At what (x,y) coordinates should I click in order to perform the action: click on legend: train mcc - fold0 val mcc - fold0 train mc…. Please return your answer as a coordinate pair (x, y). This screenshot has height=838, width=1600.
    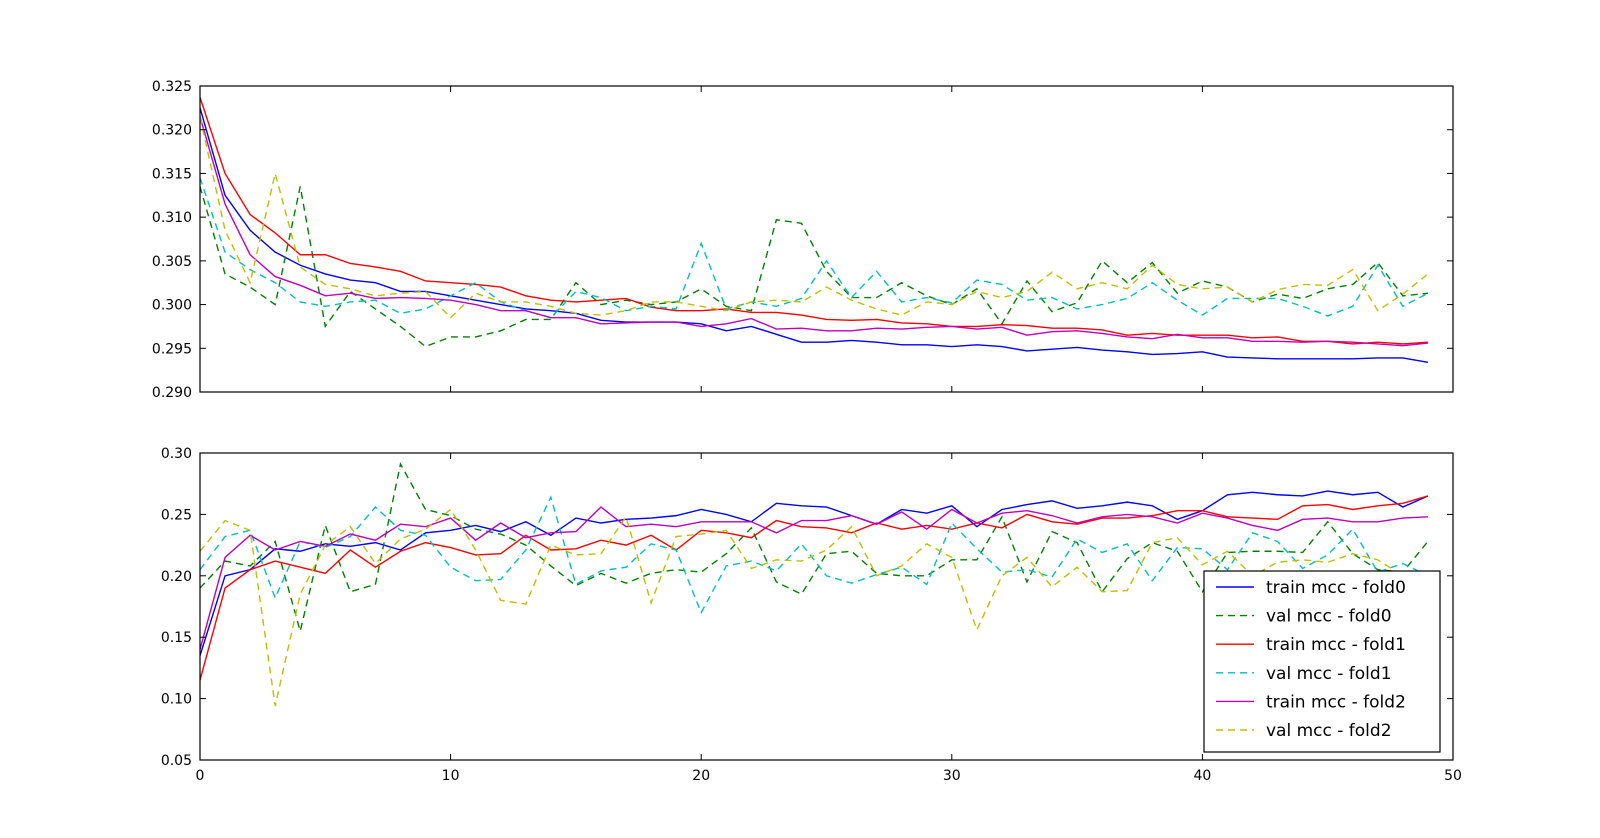
    Looking at the image, I should click on (1322, 661).